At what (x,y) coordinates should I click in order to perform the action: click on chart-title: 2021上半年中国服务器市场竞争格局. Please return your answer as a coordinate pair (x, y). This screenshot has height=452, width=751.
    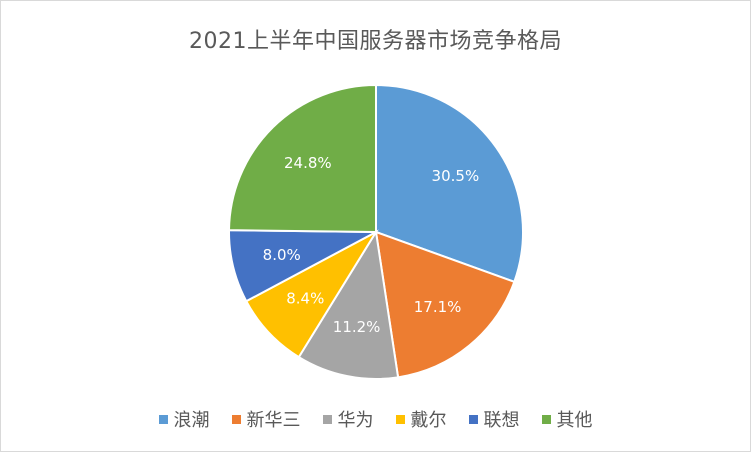
    Looking at the image, I should click on (375, 41).